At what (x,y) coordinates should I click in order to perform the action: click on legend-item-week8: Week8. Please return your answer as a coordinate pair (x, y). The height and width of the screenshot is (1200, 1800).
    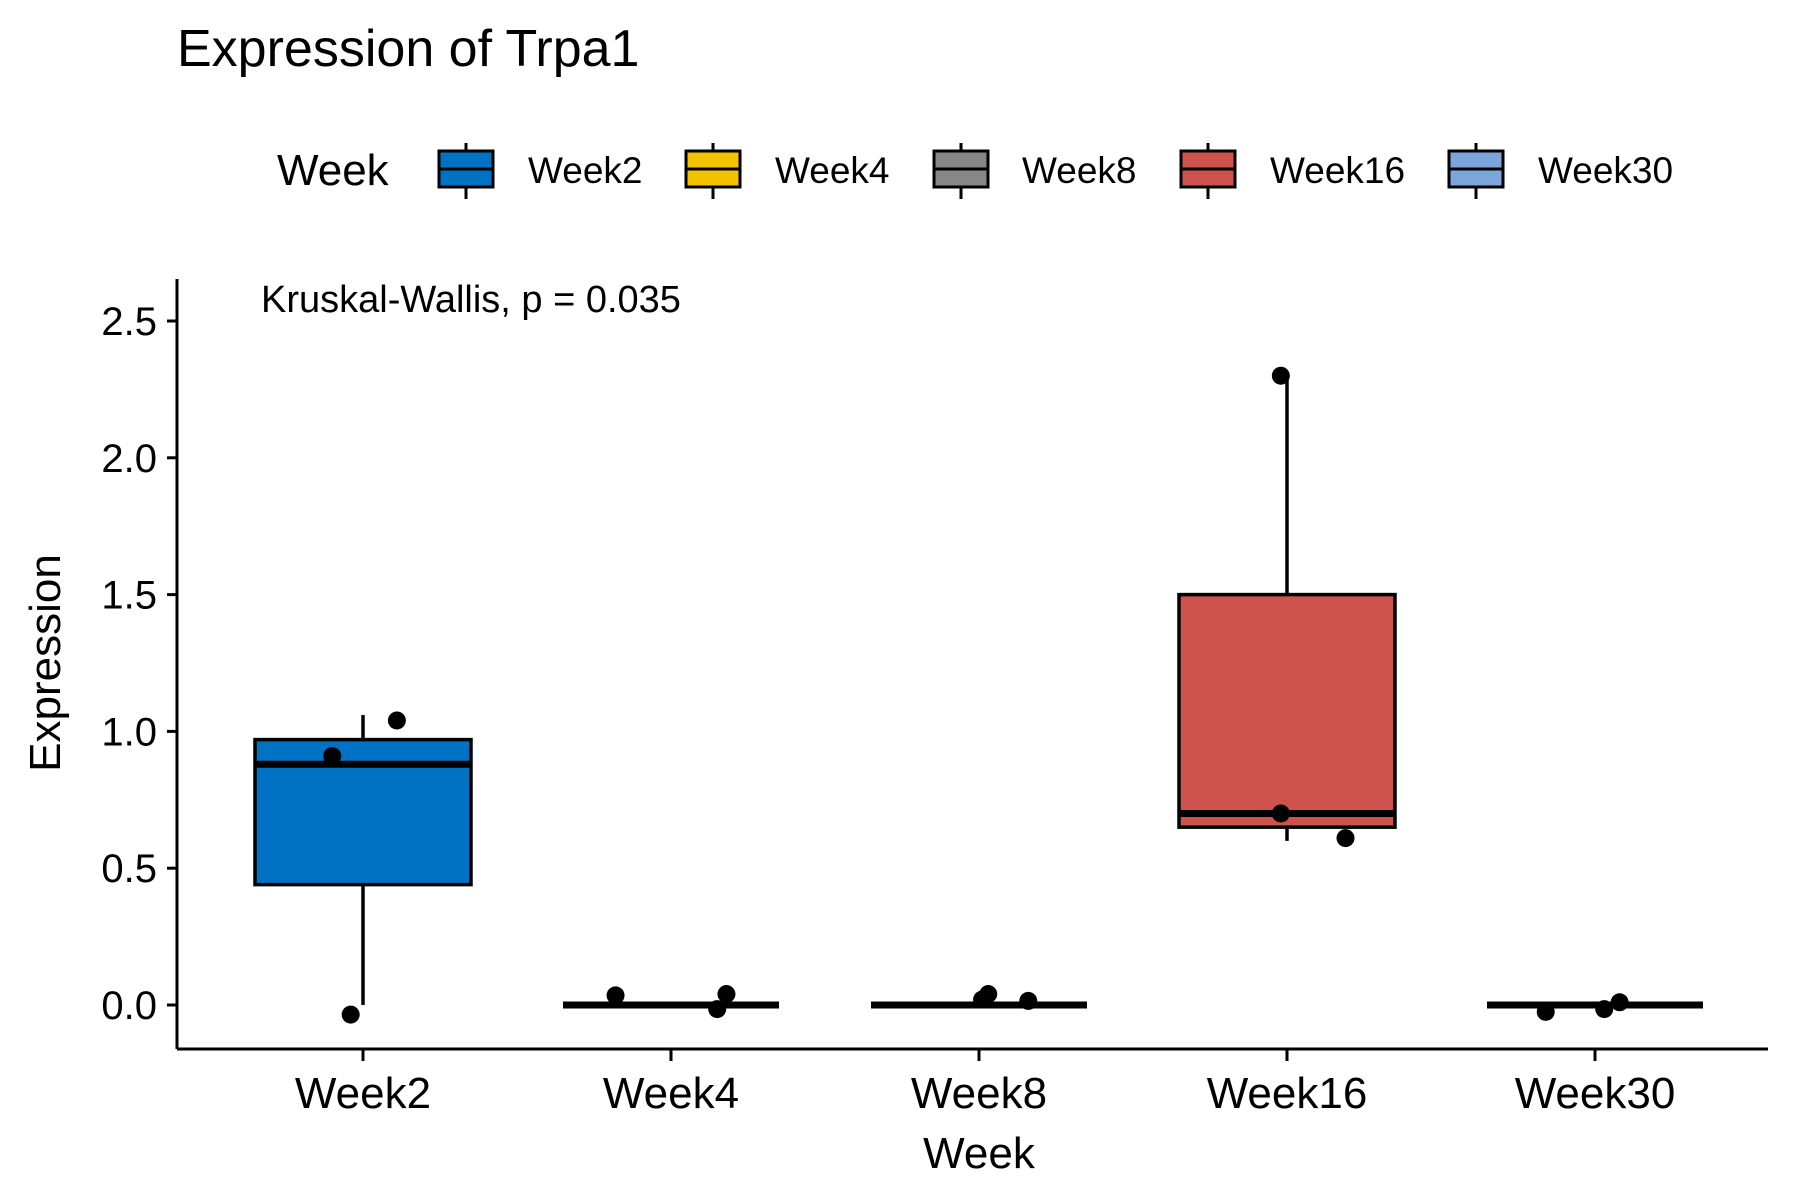
    Looking at the image, I should click on (1034, 171).